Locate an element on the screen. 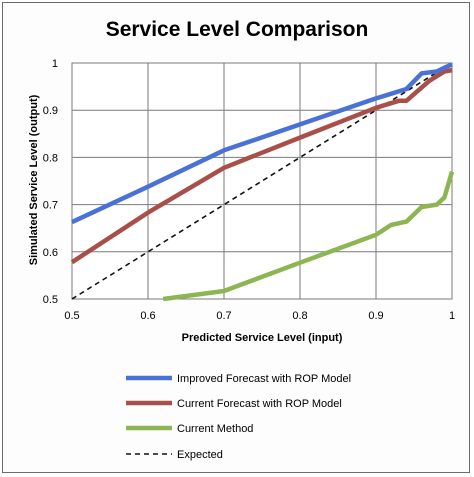 This screenshot has height=477, width=474. legend-label: Expected is located at coordinates (200, 455).